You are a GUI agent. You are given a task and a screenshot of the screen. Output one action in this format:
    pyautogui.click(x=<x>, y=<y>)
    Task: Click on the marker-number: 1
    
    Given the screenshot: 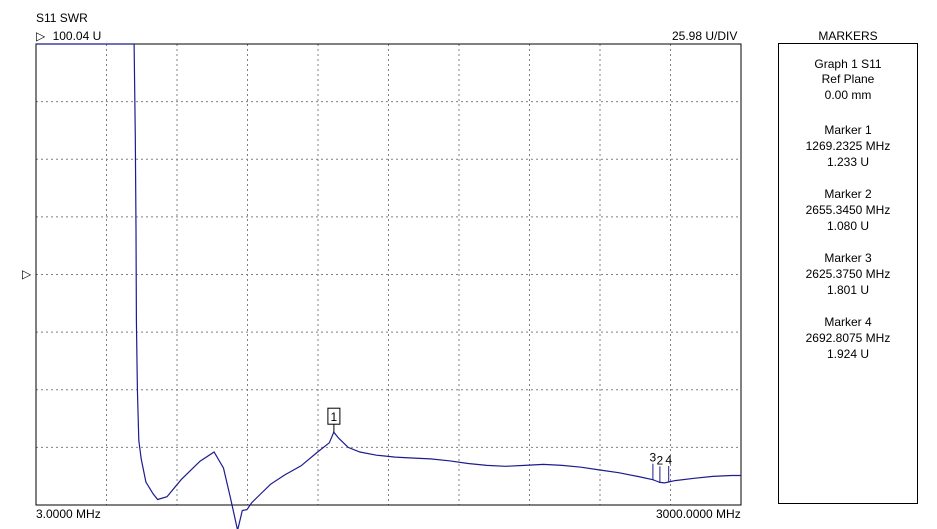 What is the action you would take?
    pyautogui.click(x=334, y=417)
    